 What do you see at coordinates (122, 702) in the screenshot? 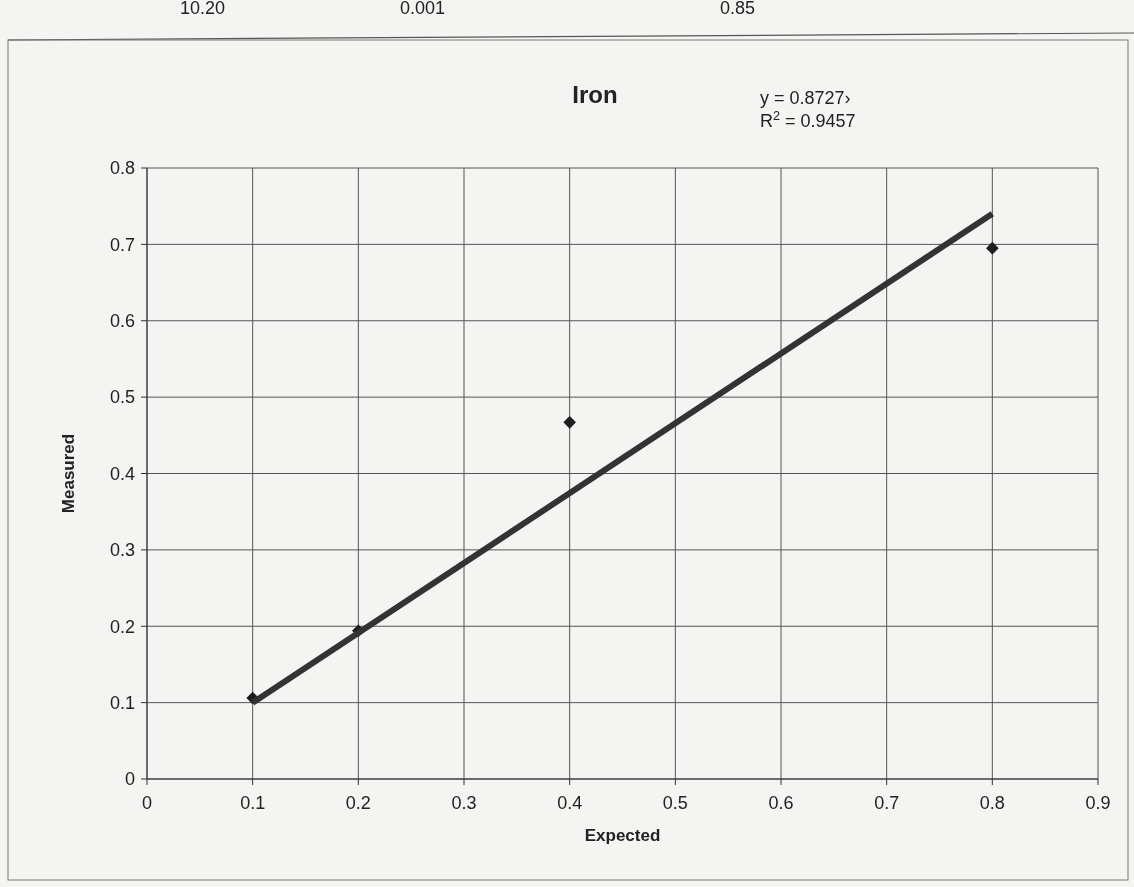
I see `y-tick-label: 0.1` at bounding box center [122, 702].